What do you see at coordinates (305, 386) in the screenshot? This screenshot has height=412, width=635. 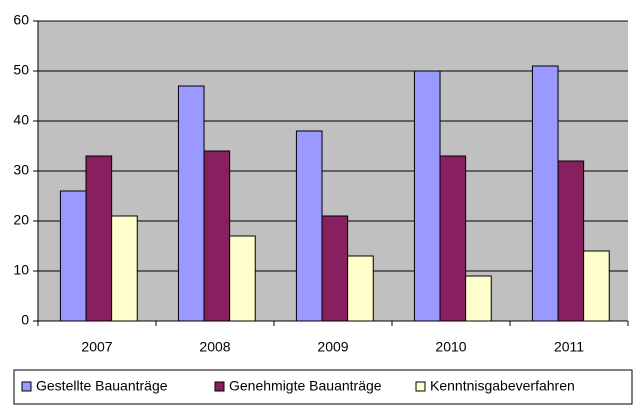 I see `legend-label: Genehmigte Bauanträge` at bounding box center [305, 386].